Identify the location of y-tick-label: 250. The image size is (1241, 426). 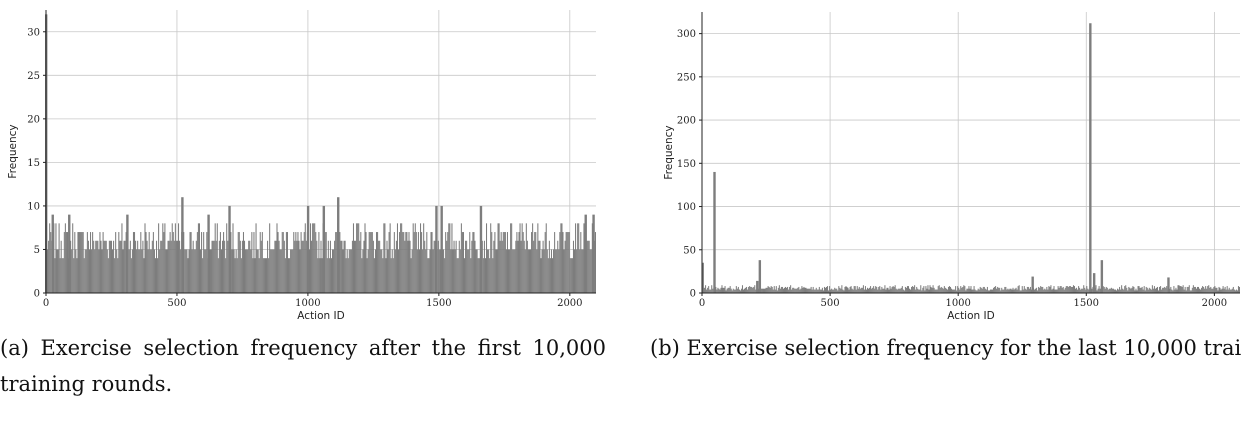
(686, 77).